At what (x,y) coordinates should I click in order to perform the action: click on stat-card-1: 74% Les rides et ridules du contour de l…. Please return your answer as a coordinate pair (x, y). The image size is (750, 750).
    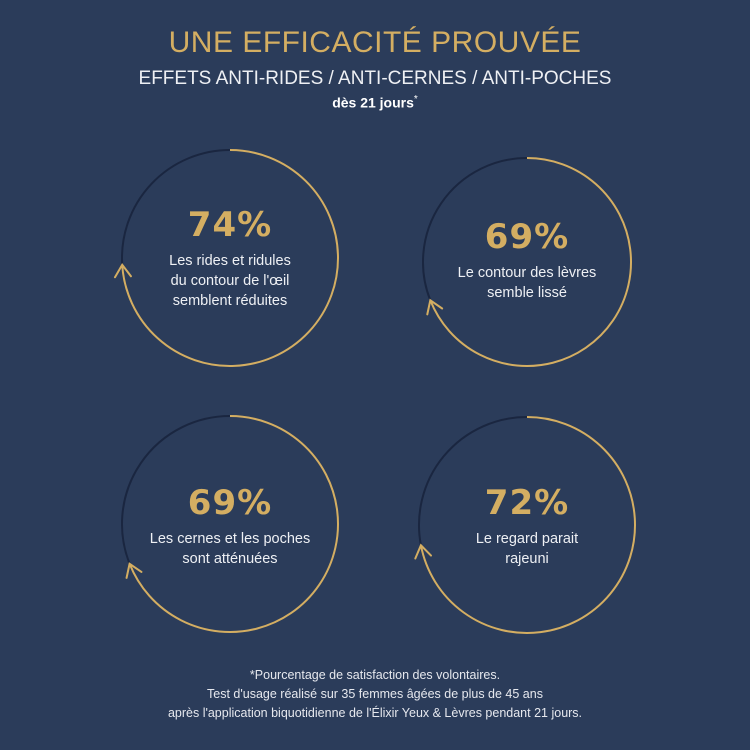
    Looking at the image, I should click on (230, 258).